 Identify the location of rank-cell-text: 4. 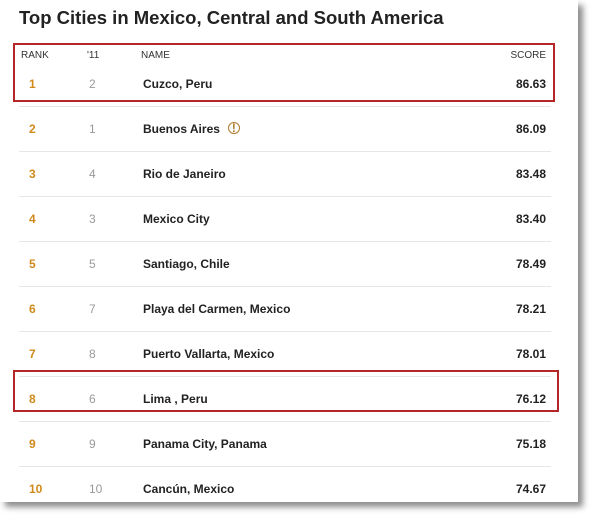
(32, 219).